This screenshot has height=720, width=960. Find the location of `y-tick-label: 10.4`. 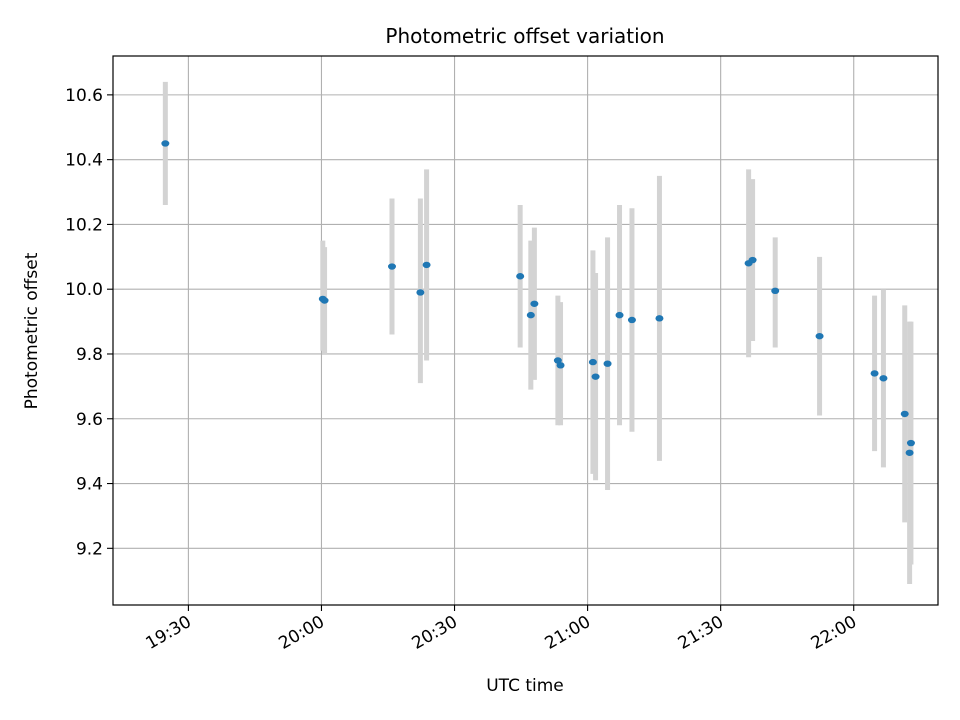

y-tick-label: 10.4 is located at coordinates (84, 161).